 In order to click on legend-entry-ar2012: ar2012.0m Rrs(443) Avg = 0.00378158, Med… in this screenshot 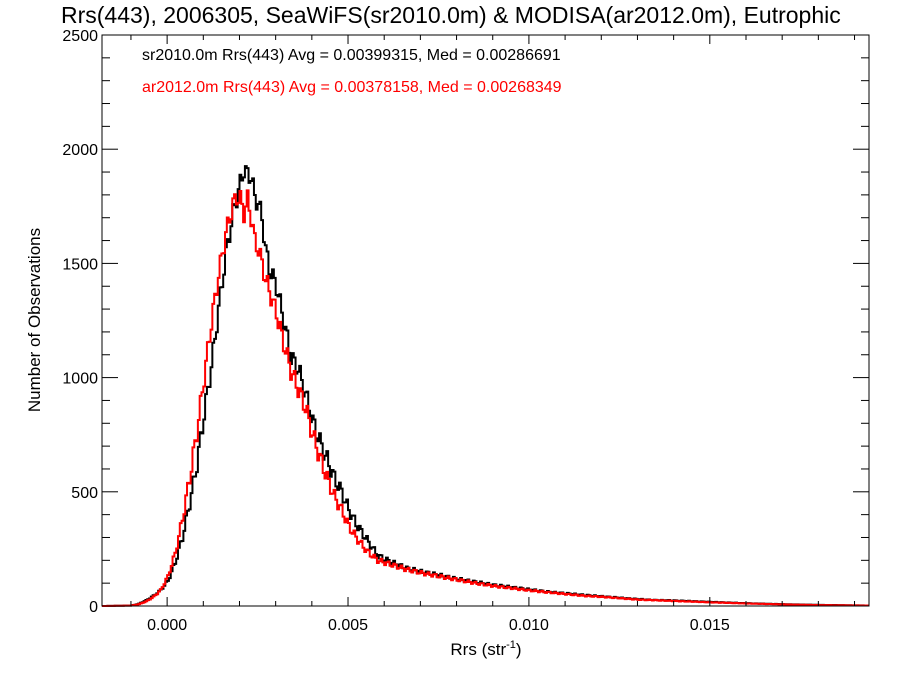, I will do `click(352, 87)`.